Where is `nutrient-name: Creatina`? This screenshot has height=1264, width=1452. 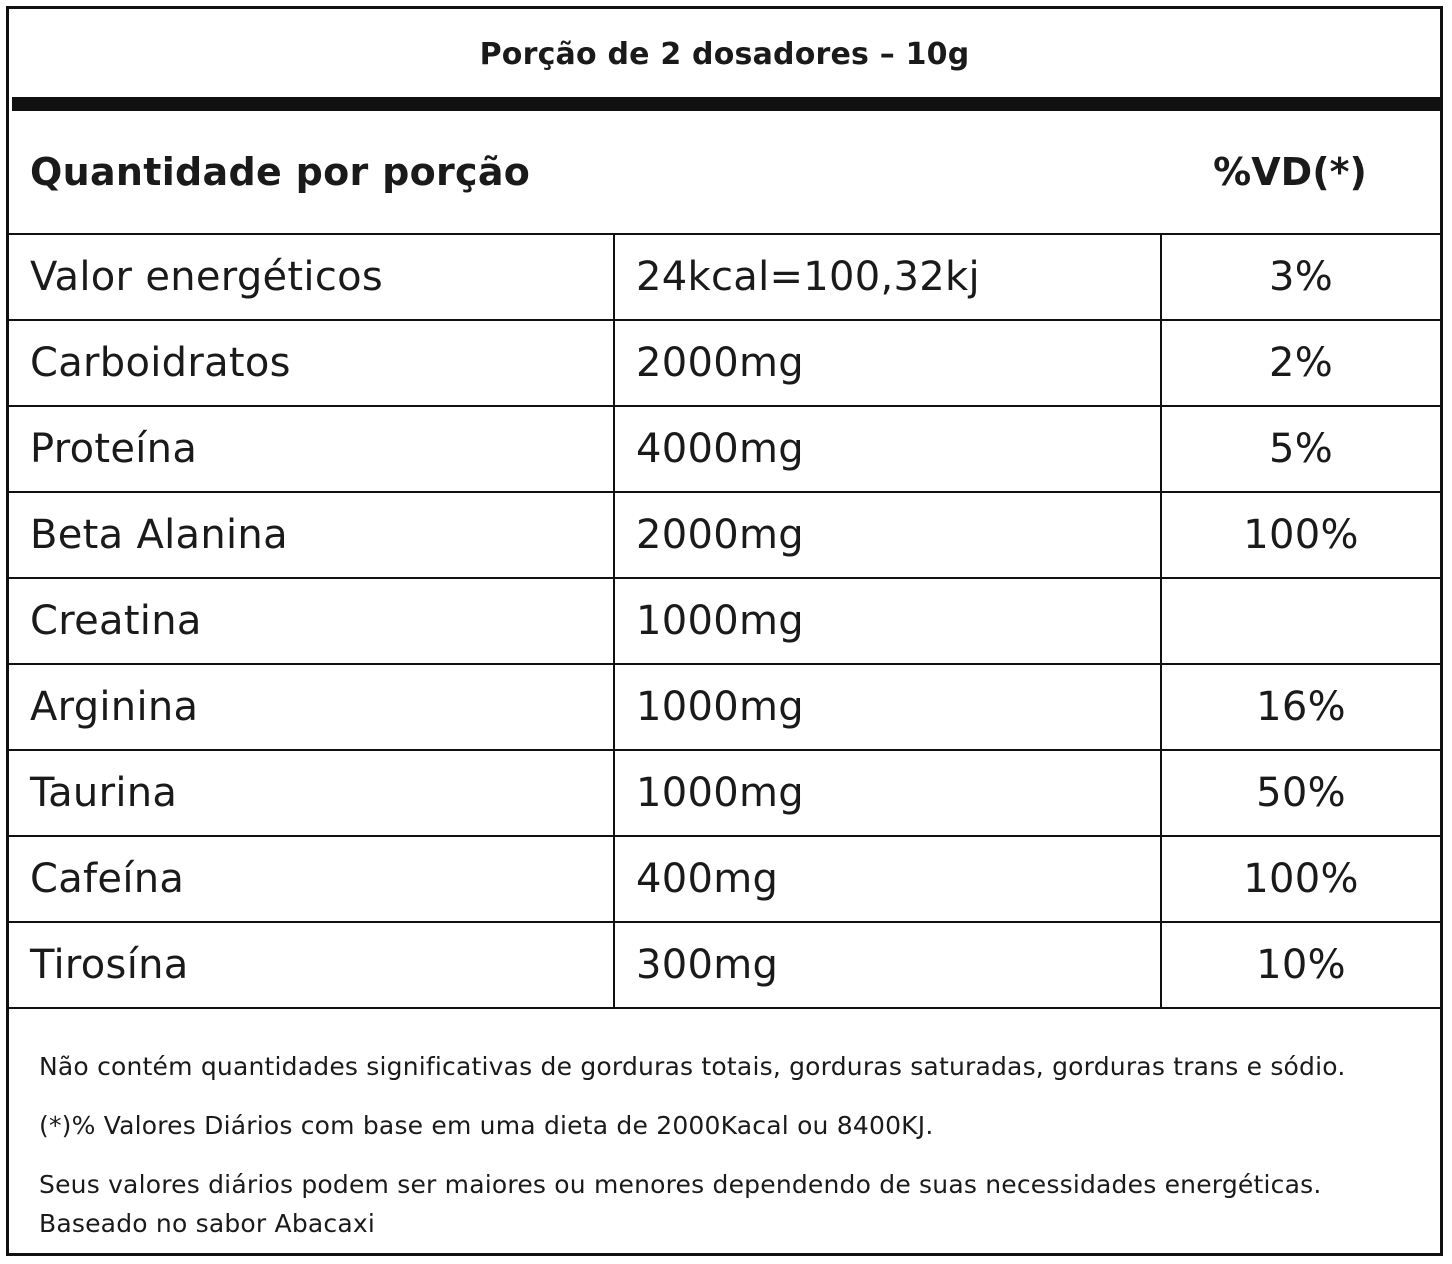
nutrient-name: Creatina is located at coordinates (312, 620).